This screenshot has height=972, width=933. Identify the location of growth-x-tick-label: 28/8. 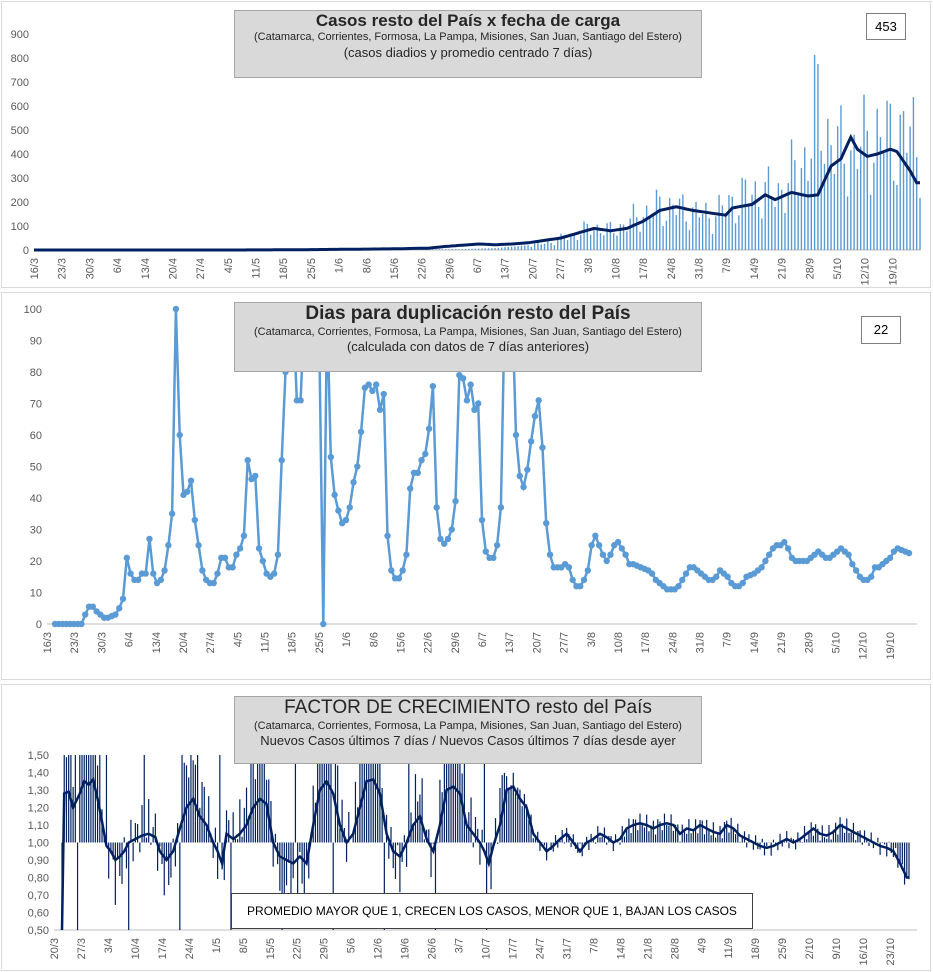
(675, 948).